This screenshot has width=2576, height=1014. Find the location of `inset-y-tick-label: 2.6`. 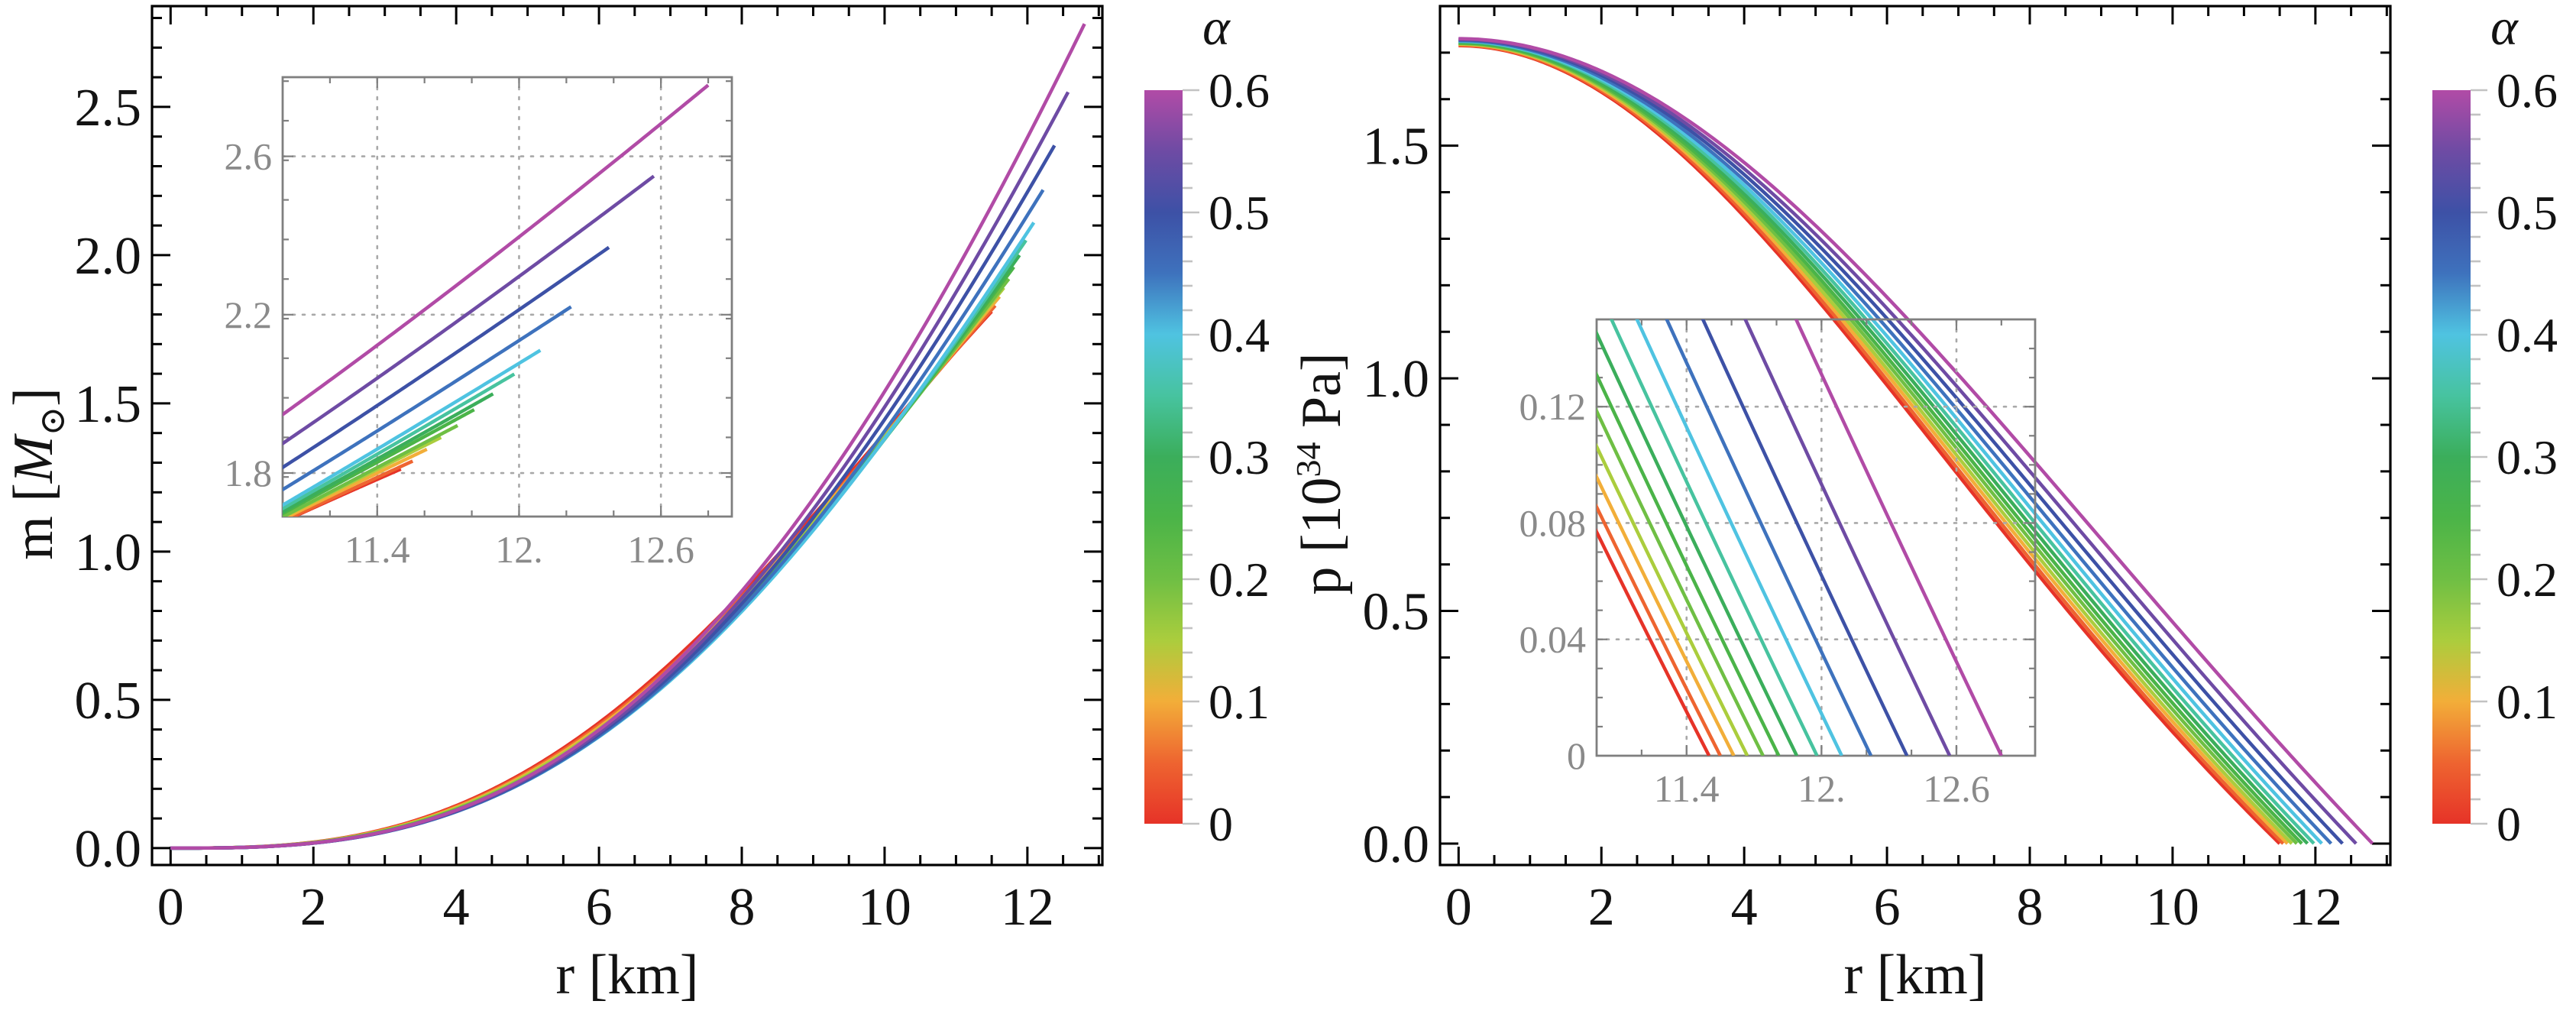

inset-y-tick-label: 2.6 is located at coordinates (249, 156).